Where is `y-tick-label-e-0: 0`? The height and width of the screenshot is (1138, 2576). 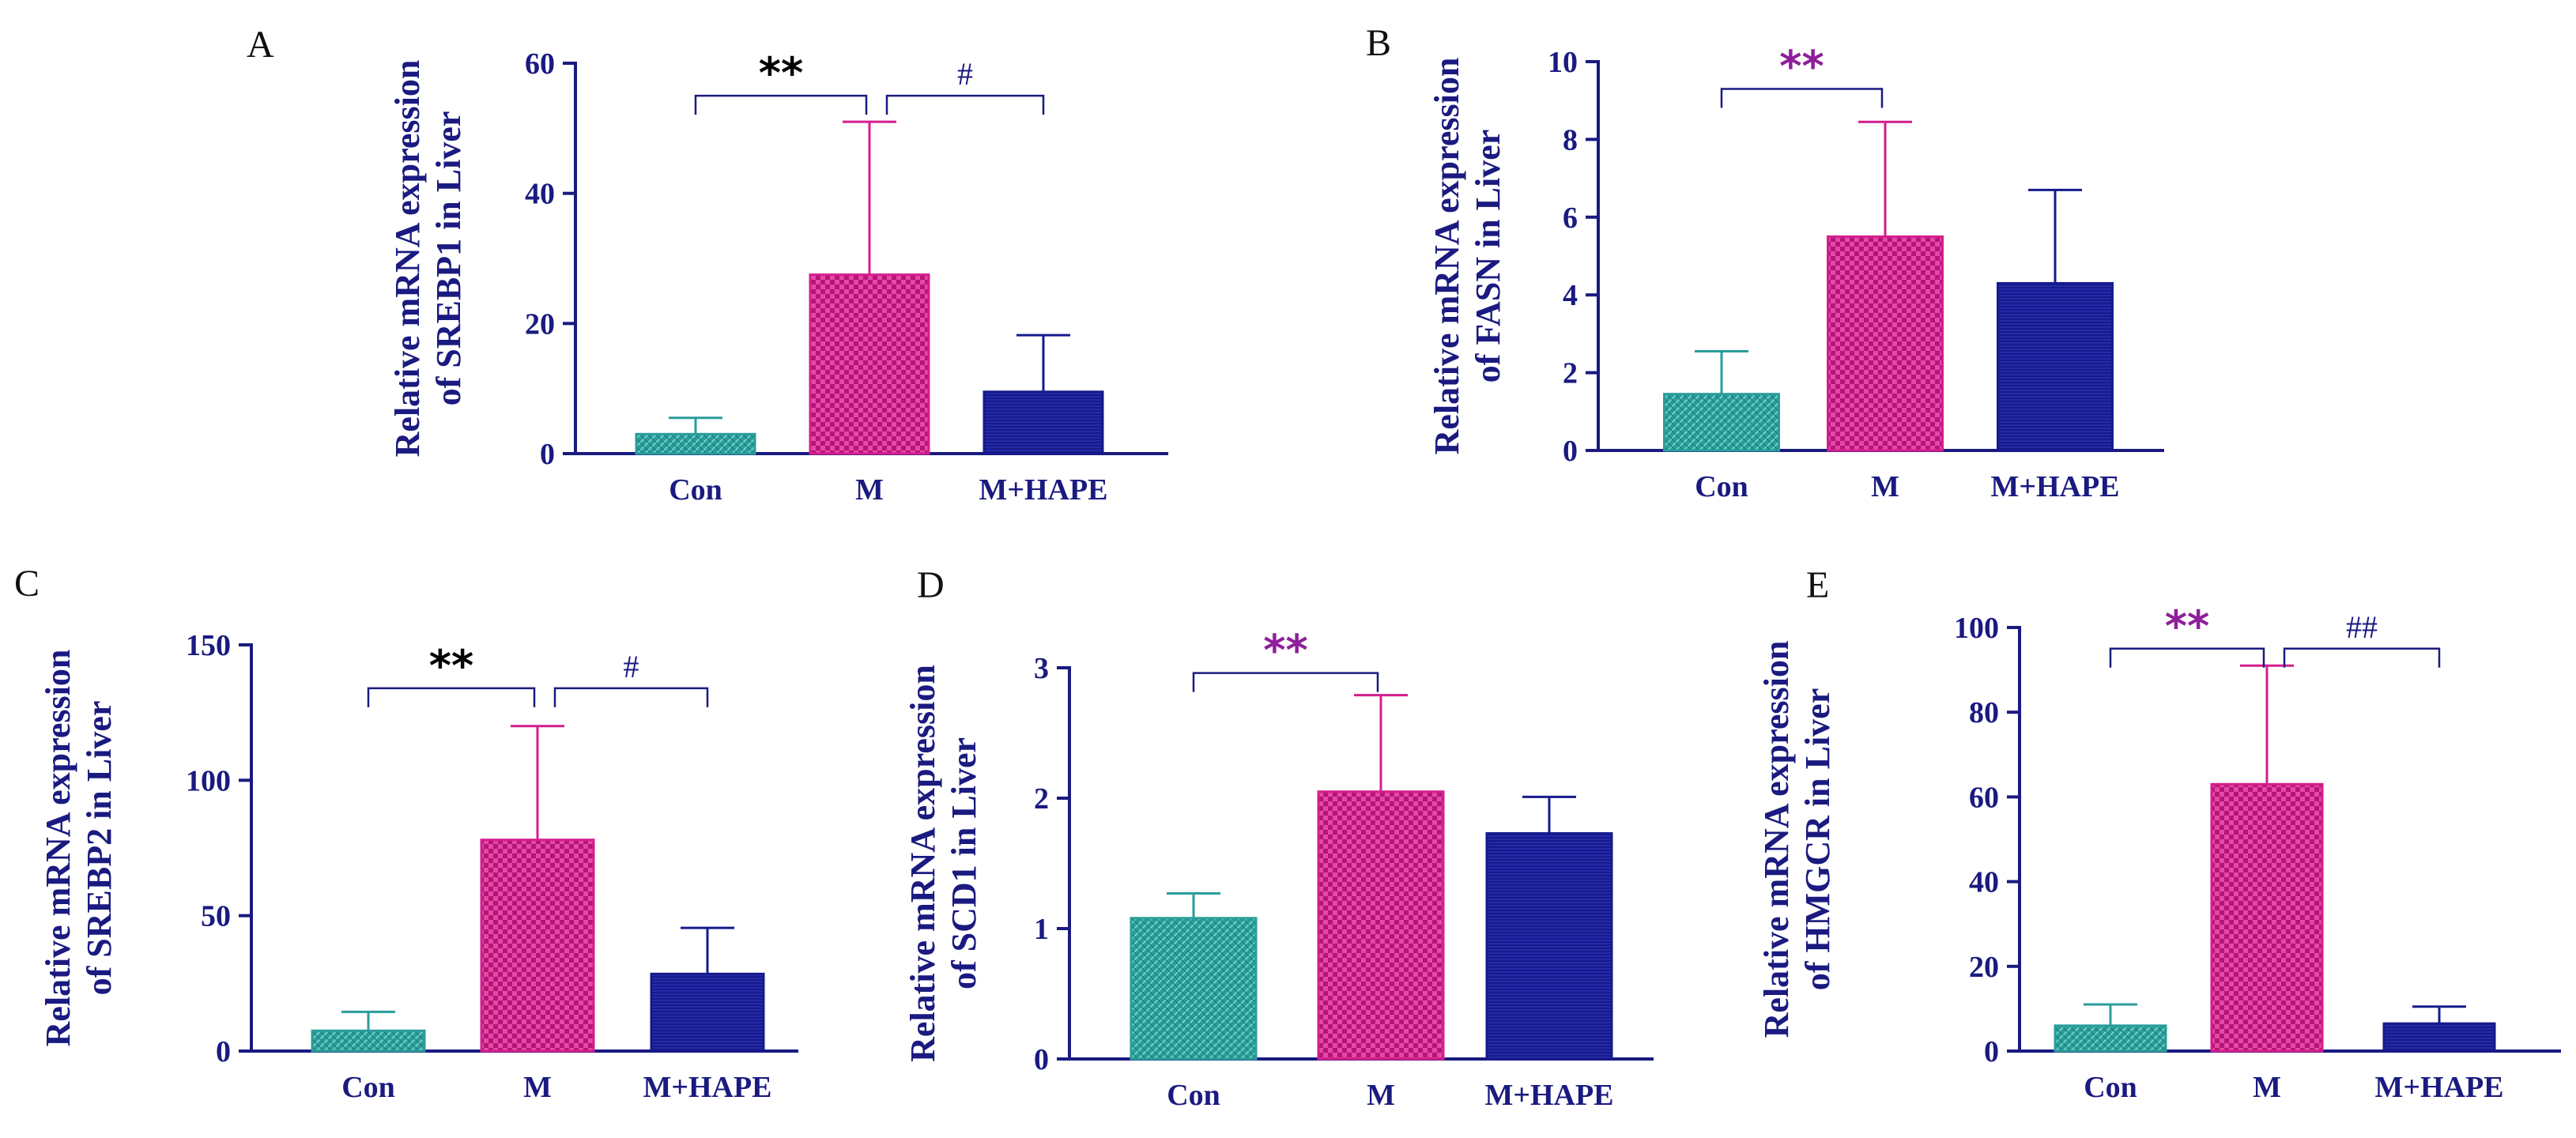
y-tick-label-e-0: 0 is located at coordinates (1991, 1051).